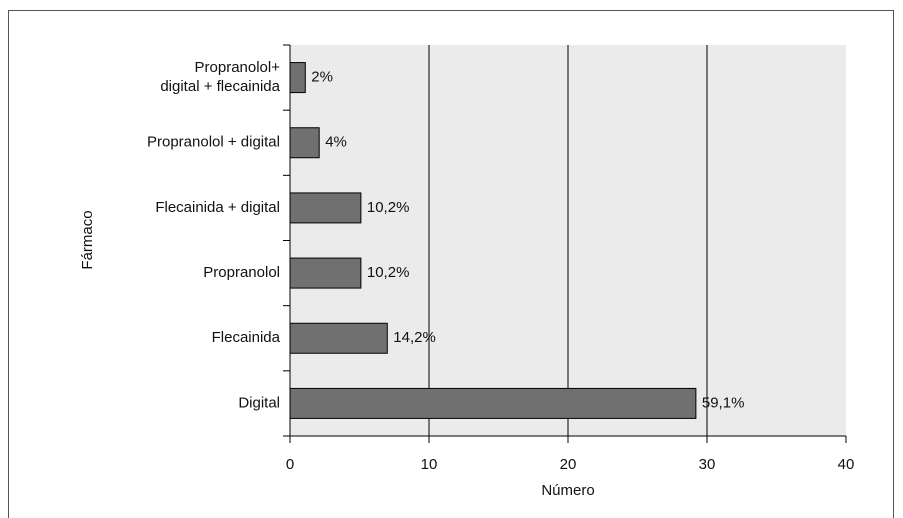 Image resolution: width=903 pixels, height=518 pixels. What do you see at coordinates (290, 464) in the screenshot?
I see `x-tick-label: 0` at bounding box center [290, 464].